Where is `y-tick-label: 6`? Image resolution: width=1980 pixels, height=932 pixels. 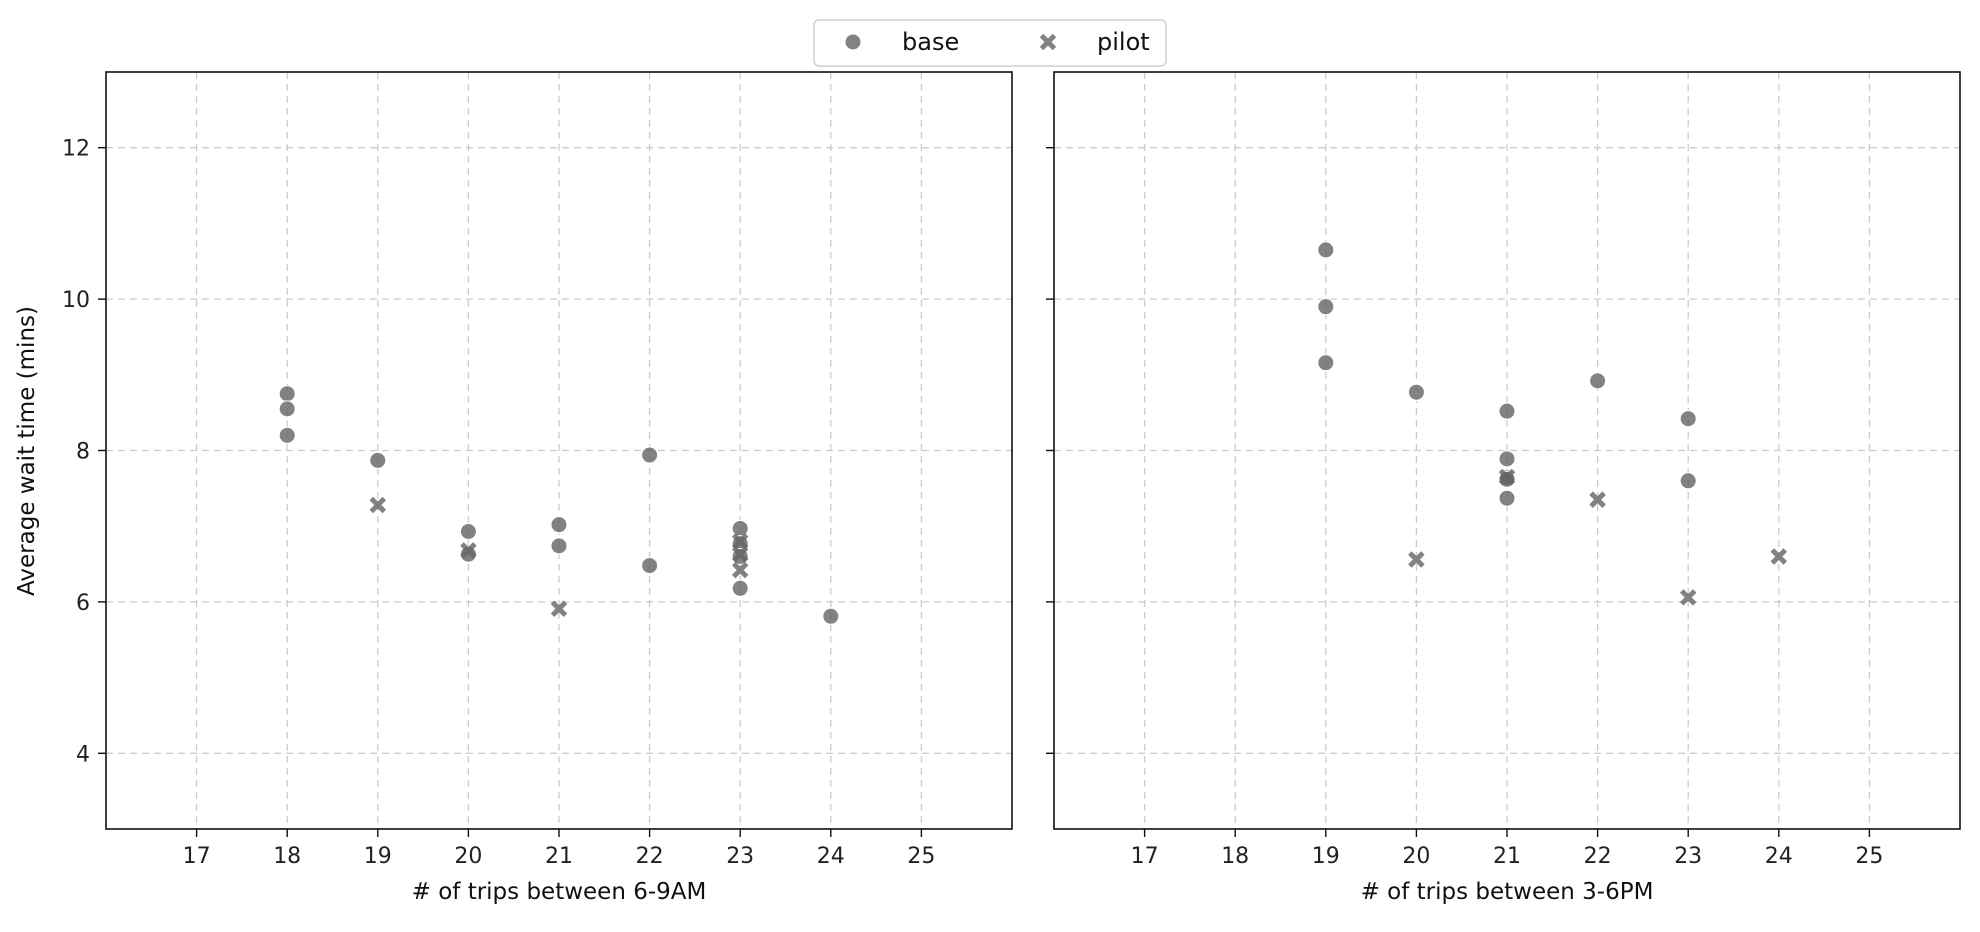
y-tick-label: 6 is located at coordinates (83, 603).